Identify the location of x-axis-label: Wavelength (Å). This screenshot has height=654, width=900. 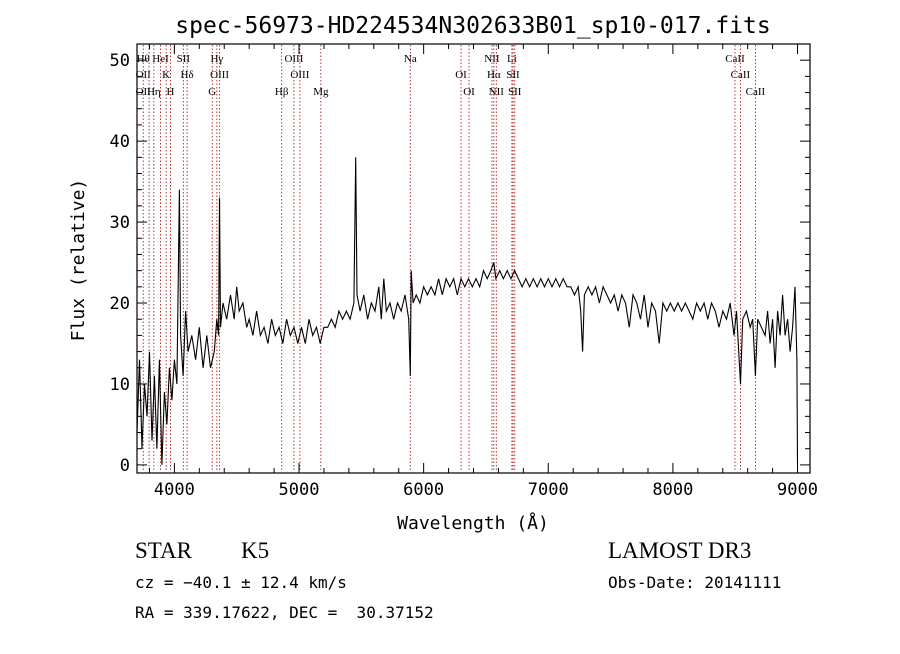
(473, 523).